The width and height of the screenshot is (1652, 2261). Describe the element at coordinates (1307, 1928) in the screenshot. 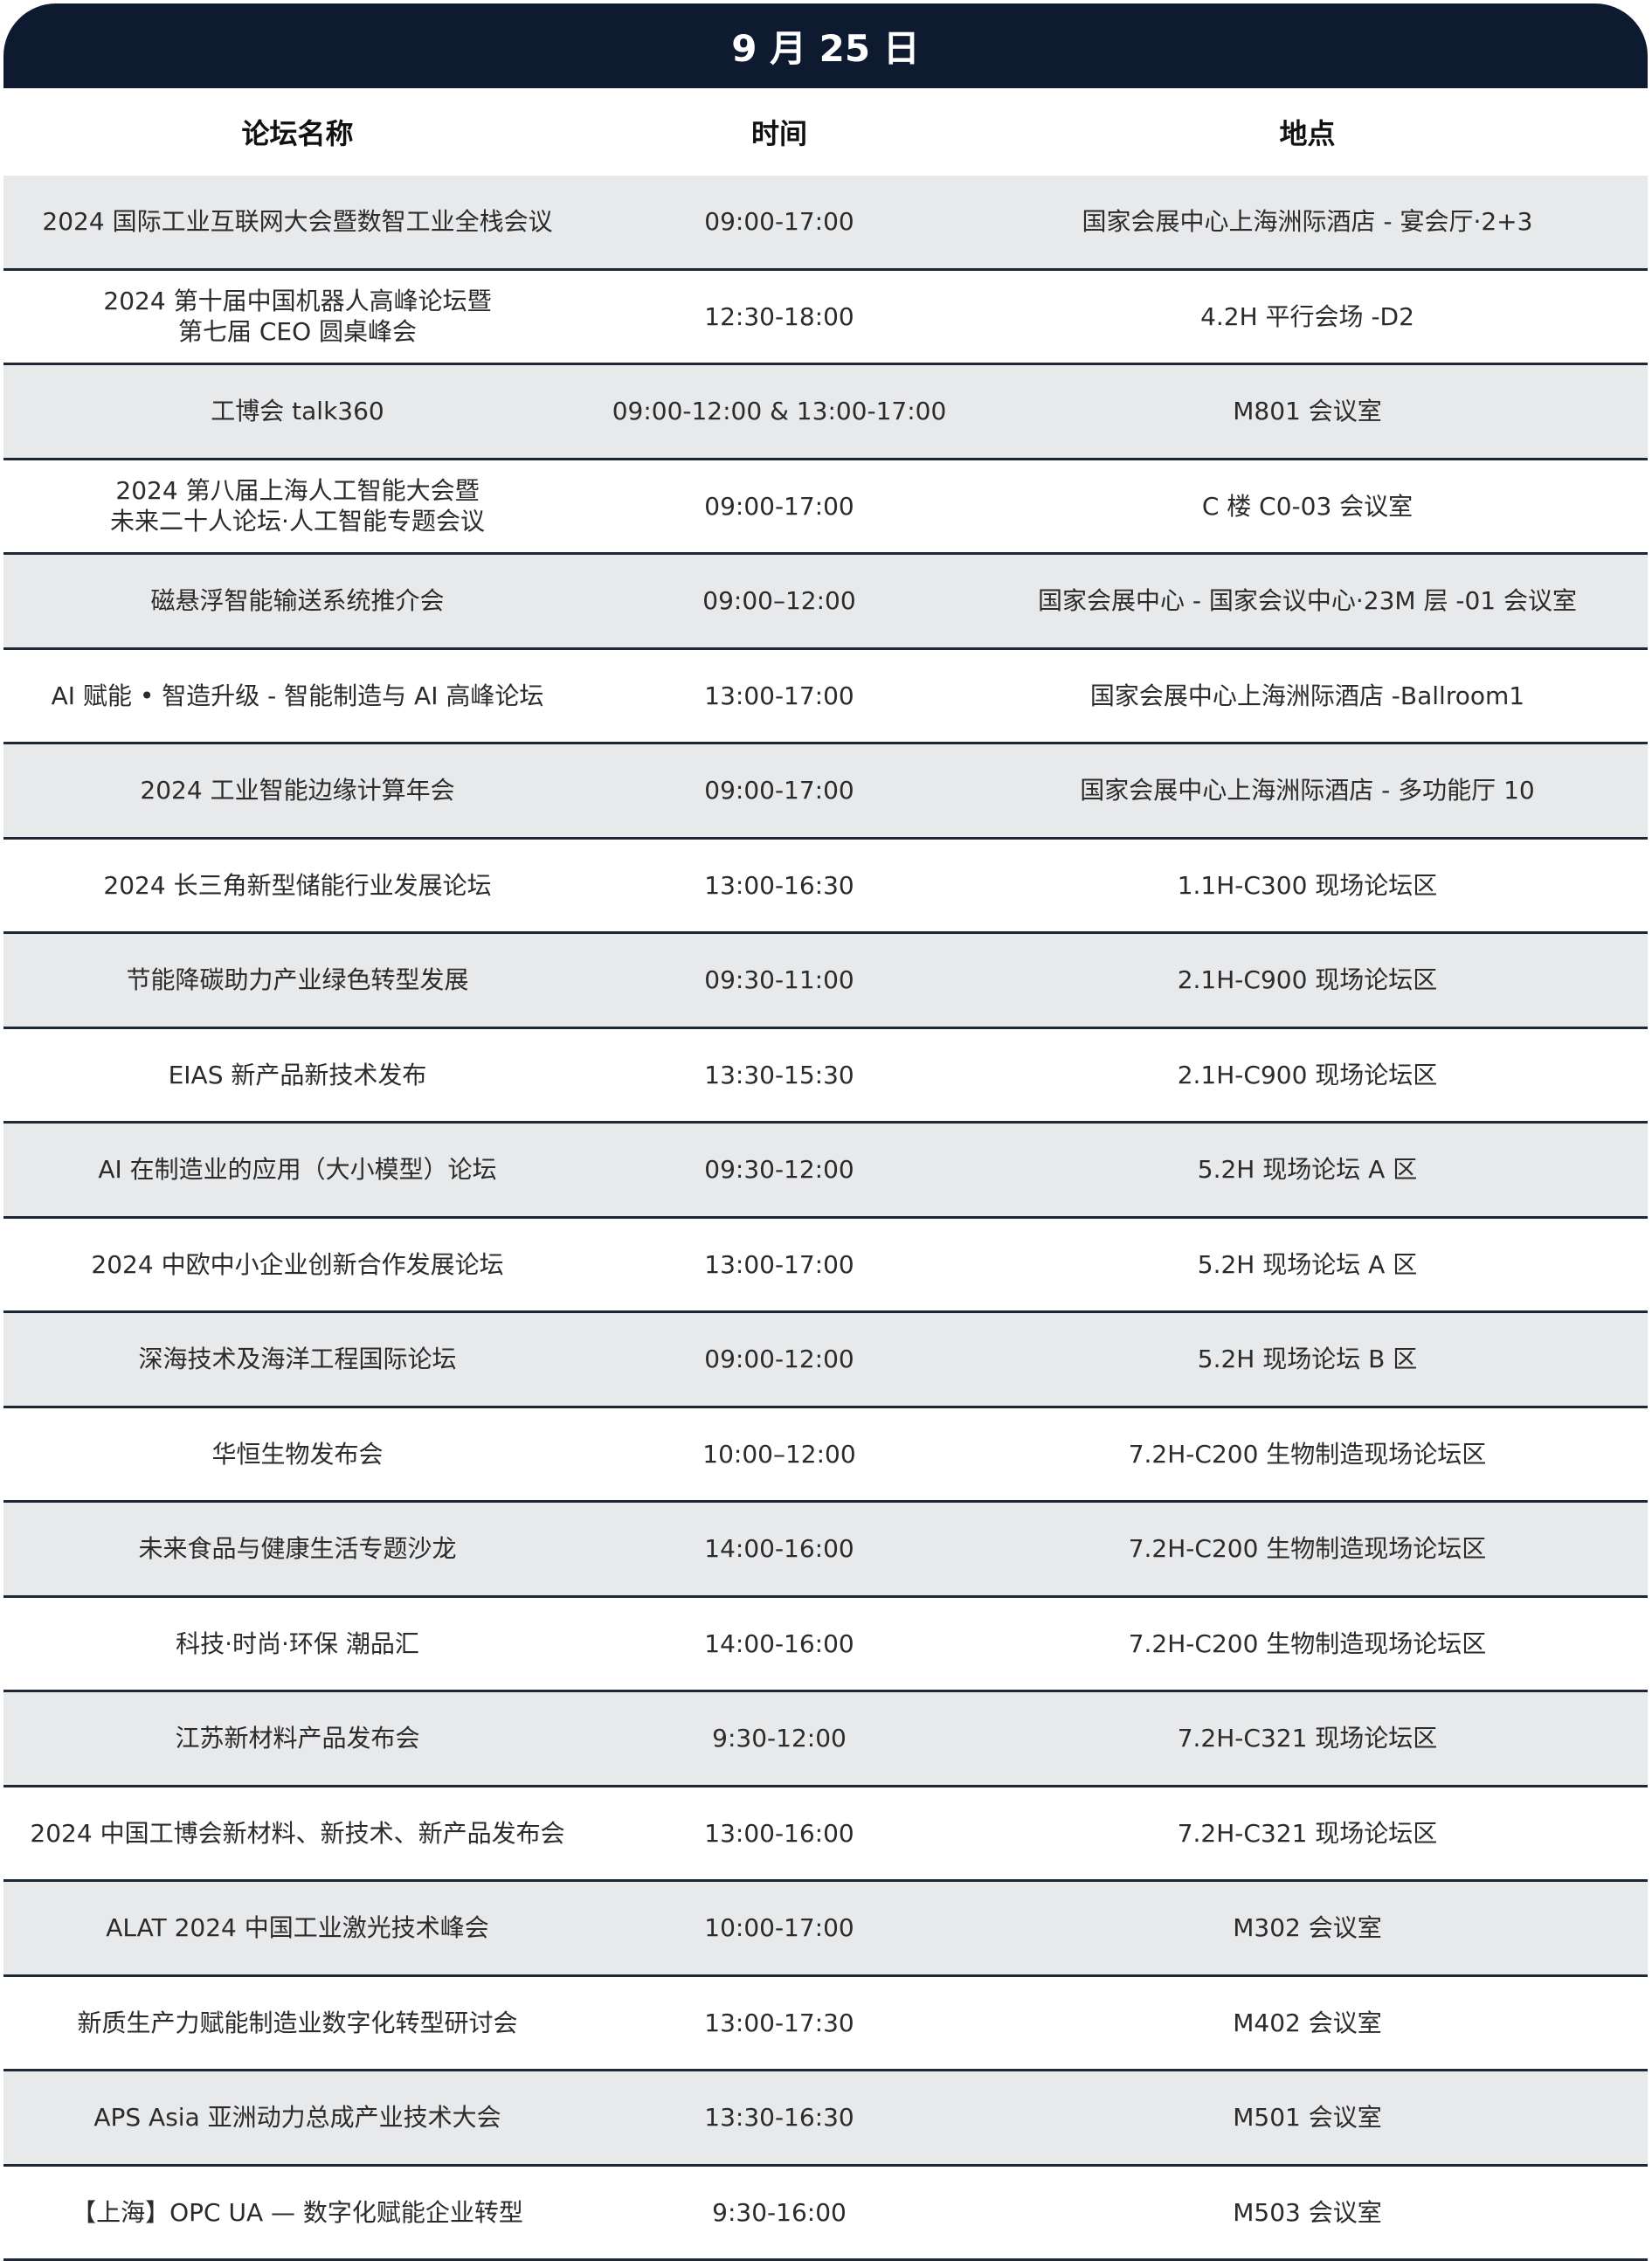

I see `location-cell: M302 会议室` at that location.